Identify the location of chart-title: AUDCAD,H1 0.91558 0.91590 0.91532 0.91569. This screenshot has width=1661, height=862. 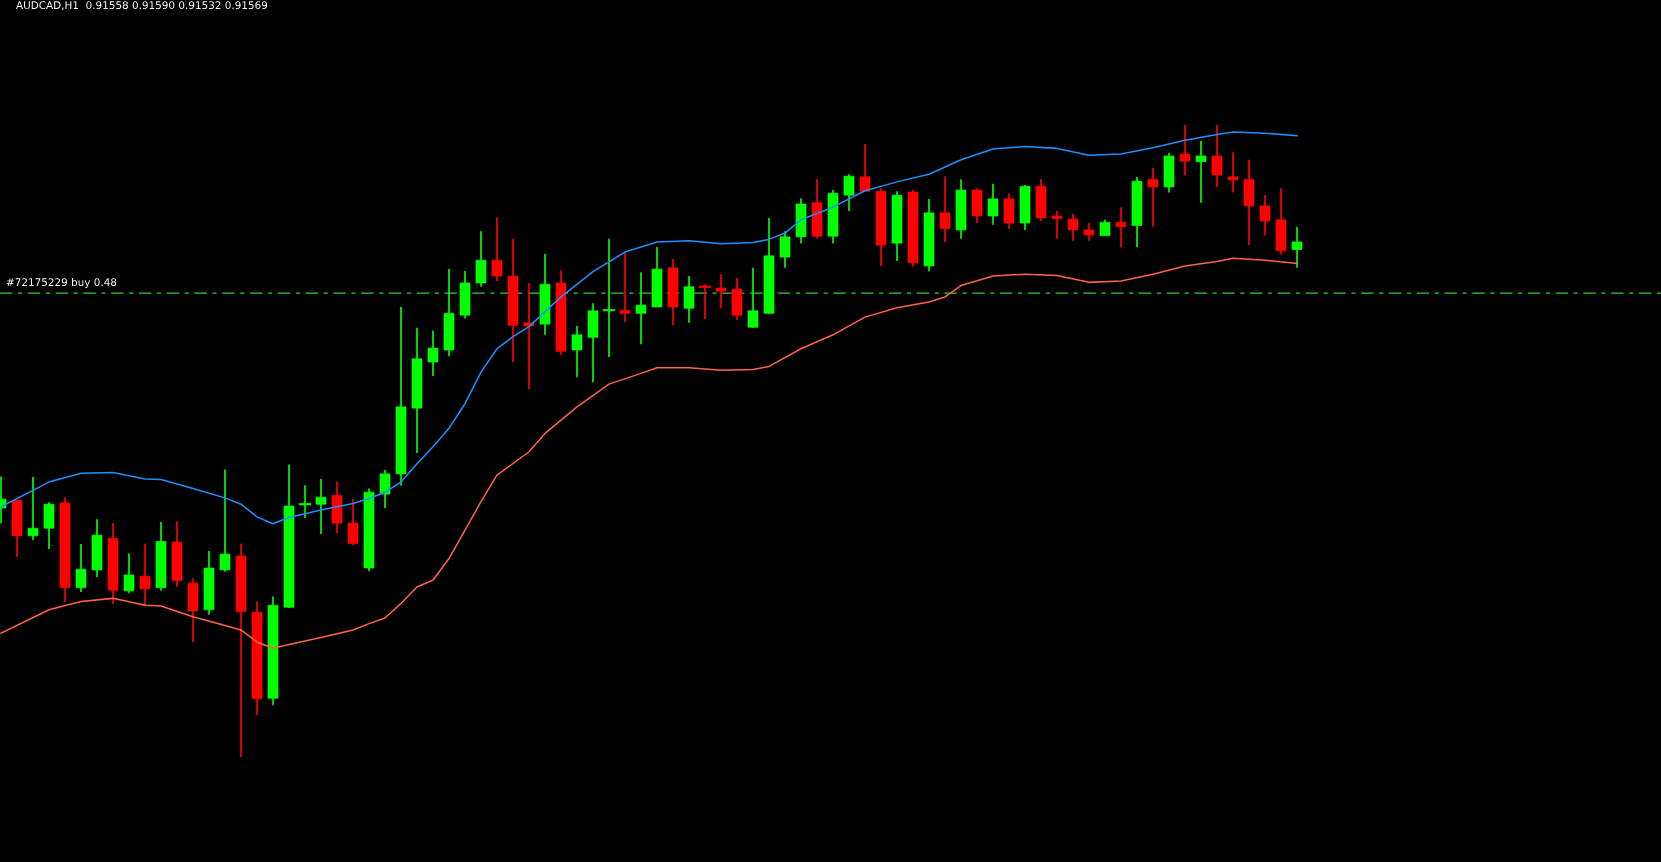
(142, 6).